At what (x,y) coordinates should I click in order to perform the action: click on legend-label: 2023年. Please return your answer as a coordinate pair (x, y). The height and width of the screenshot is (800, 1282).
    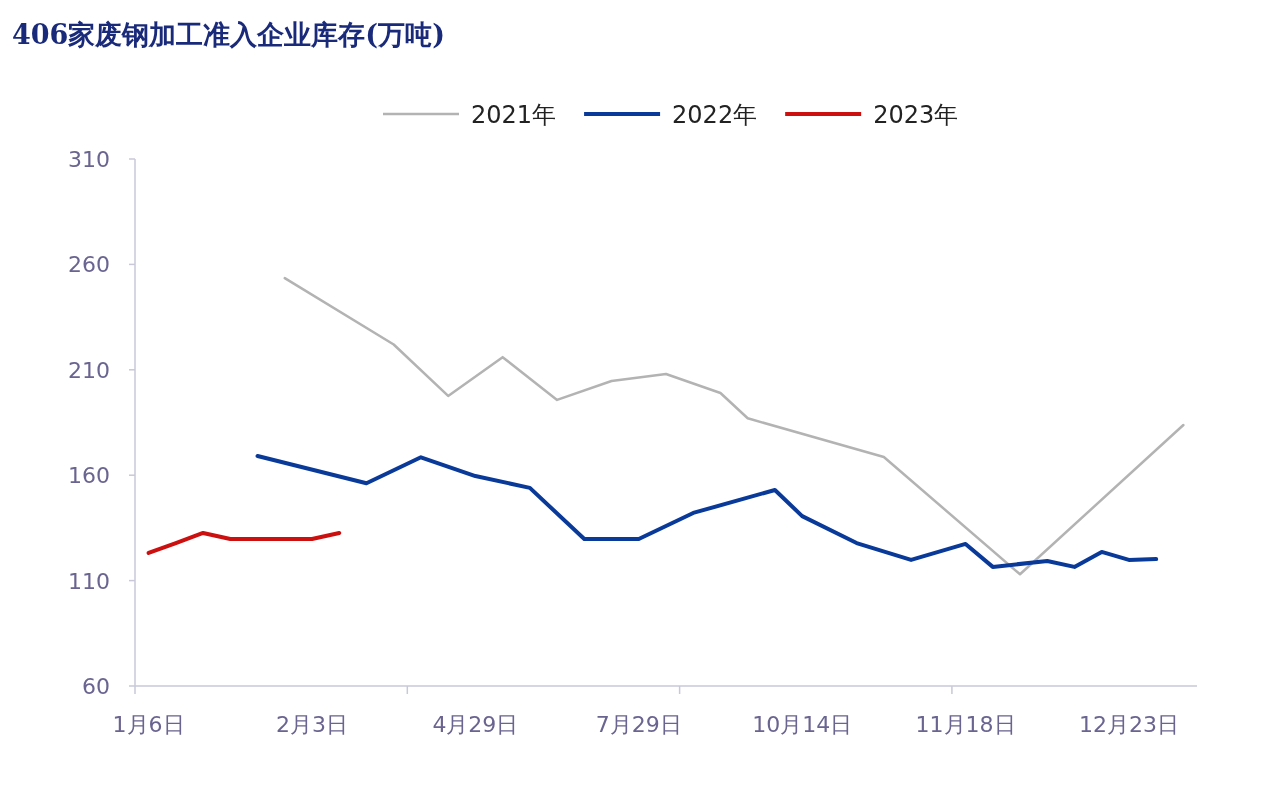
    Looking at the image, I should click on (916, 115).